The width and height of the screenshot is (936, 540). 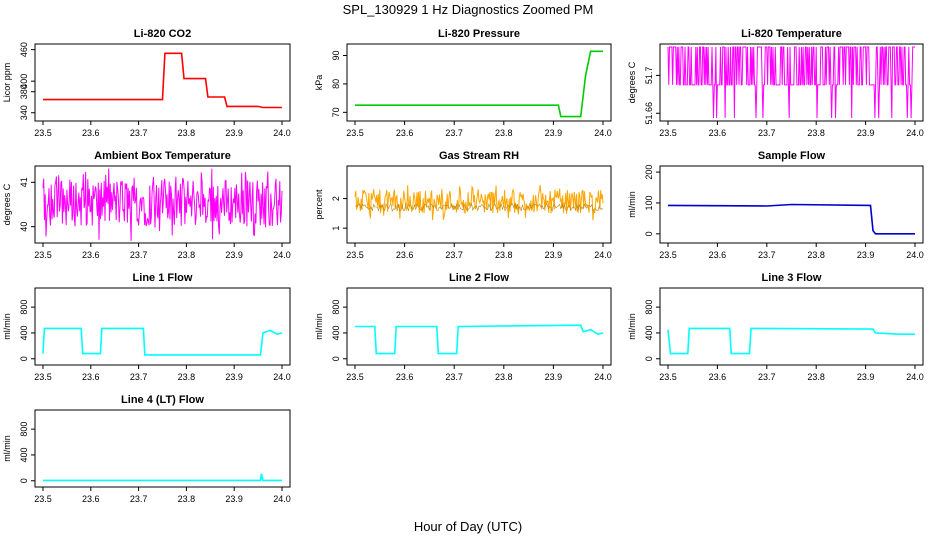 What do you see at coordinates (163, 278) in the screenshot?
I see `panel-title: Line 1 Flow` at bounding box center [163, 278].